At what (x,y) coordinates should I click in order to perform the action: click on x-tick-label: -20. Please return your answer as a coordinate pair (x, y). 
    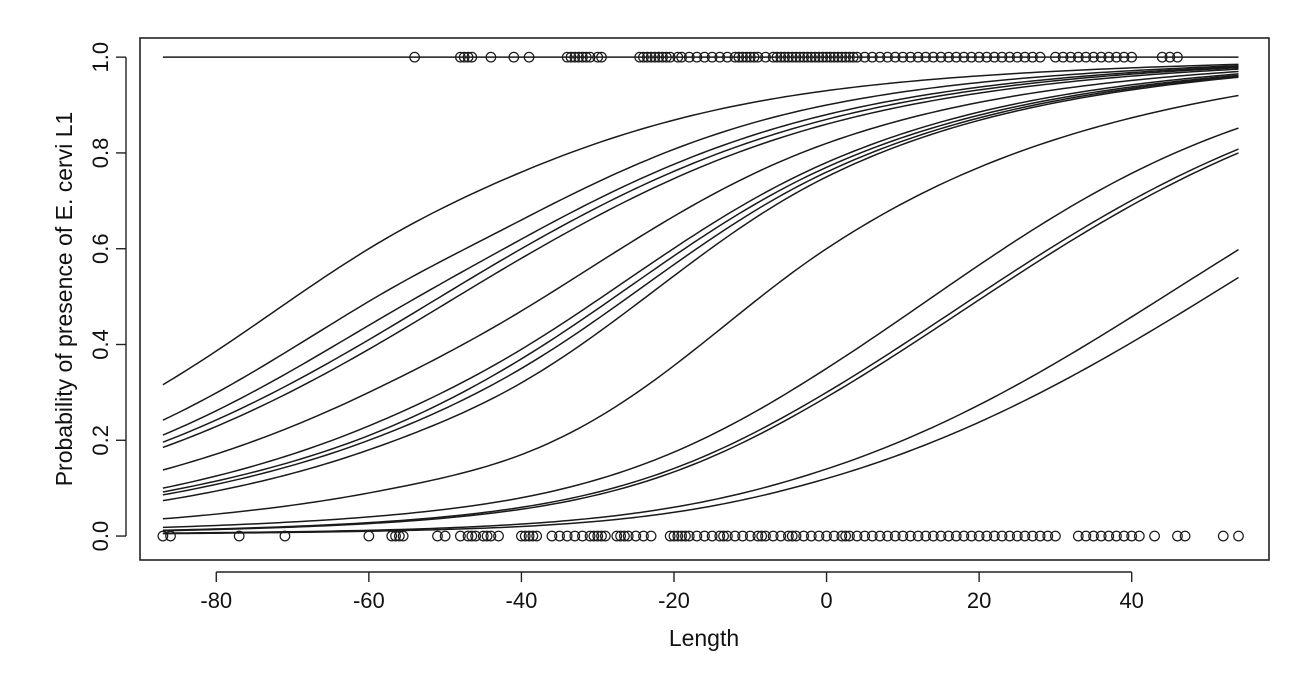
    Looking at the image, I should click on (674, 600).